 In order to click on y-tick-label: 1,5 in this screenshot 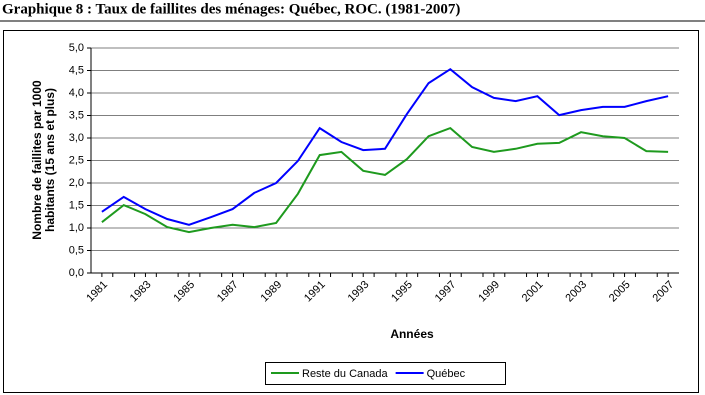, I will do `click(76, 205)`.